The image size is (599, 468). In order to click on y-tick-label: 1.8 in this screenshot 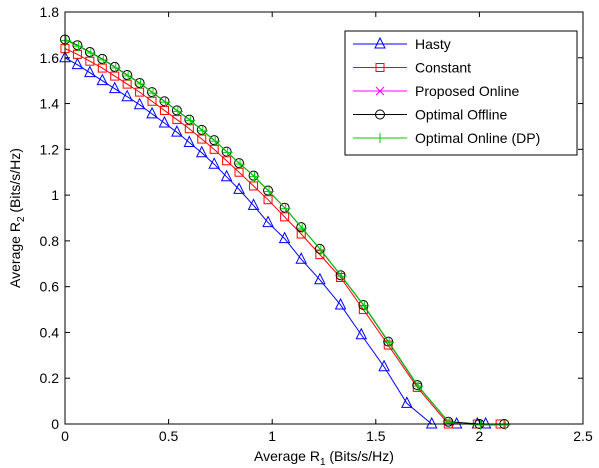, I will do `click(50, 12)`.